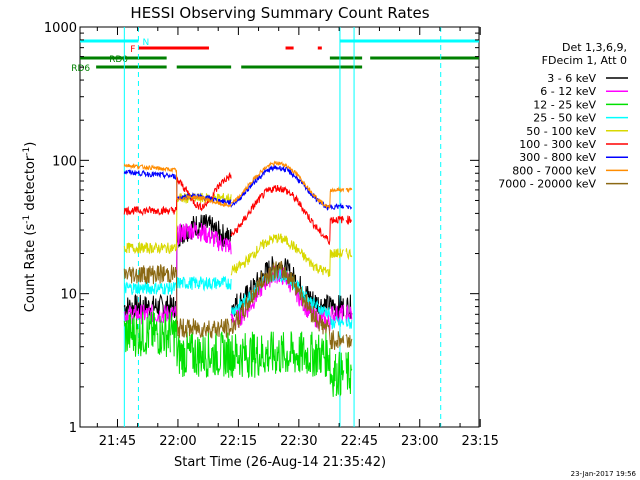 The width and height of the screenshot is (640, 480). Describe the element at coordinates (557, 144) in the screenshot. I see `legend-label: 100 - 300 keV` at that location.